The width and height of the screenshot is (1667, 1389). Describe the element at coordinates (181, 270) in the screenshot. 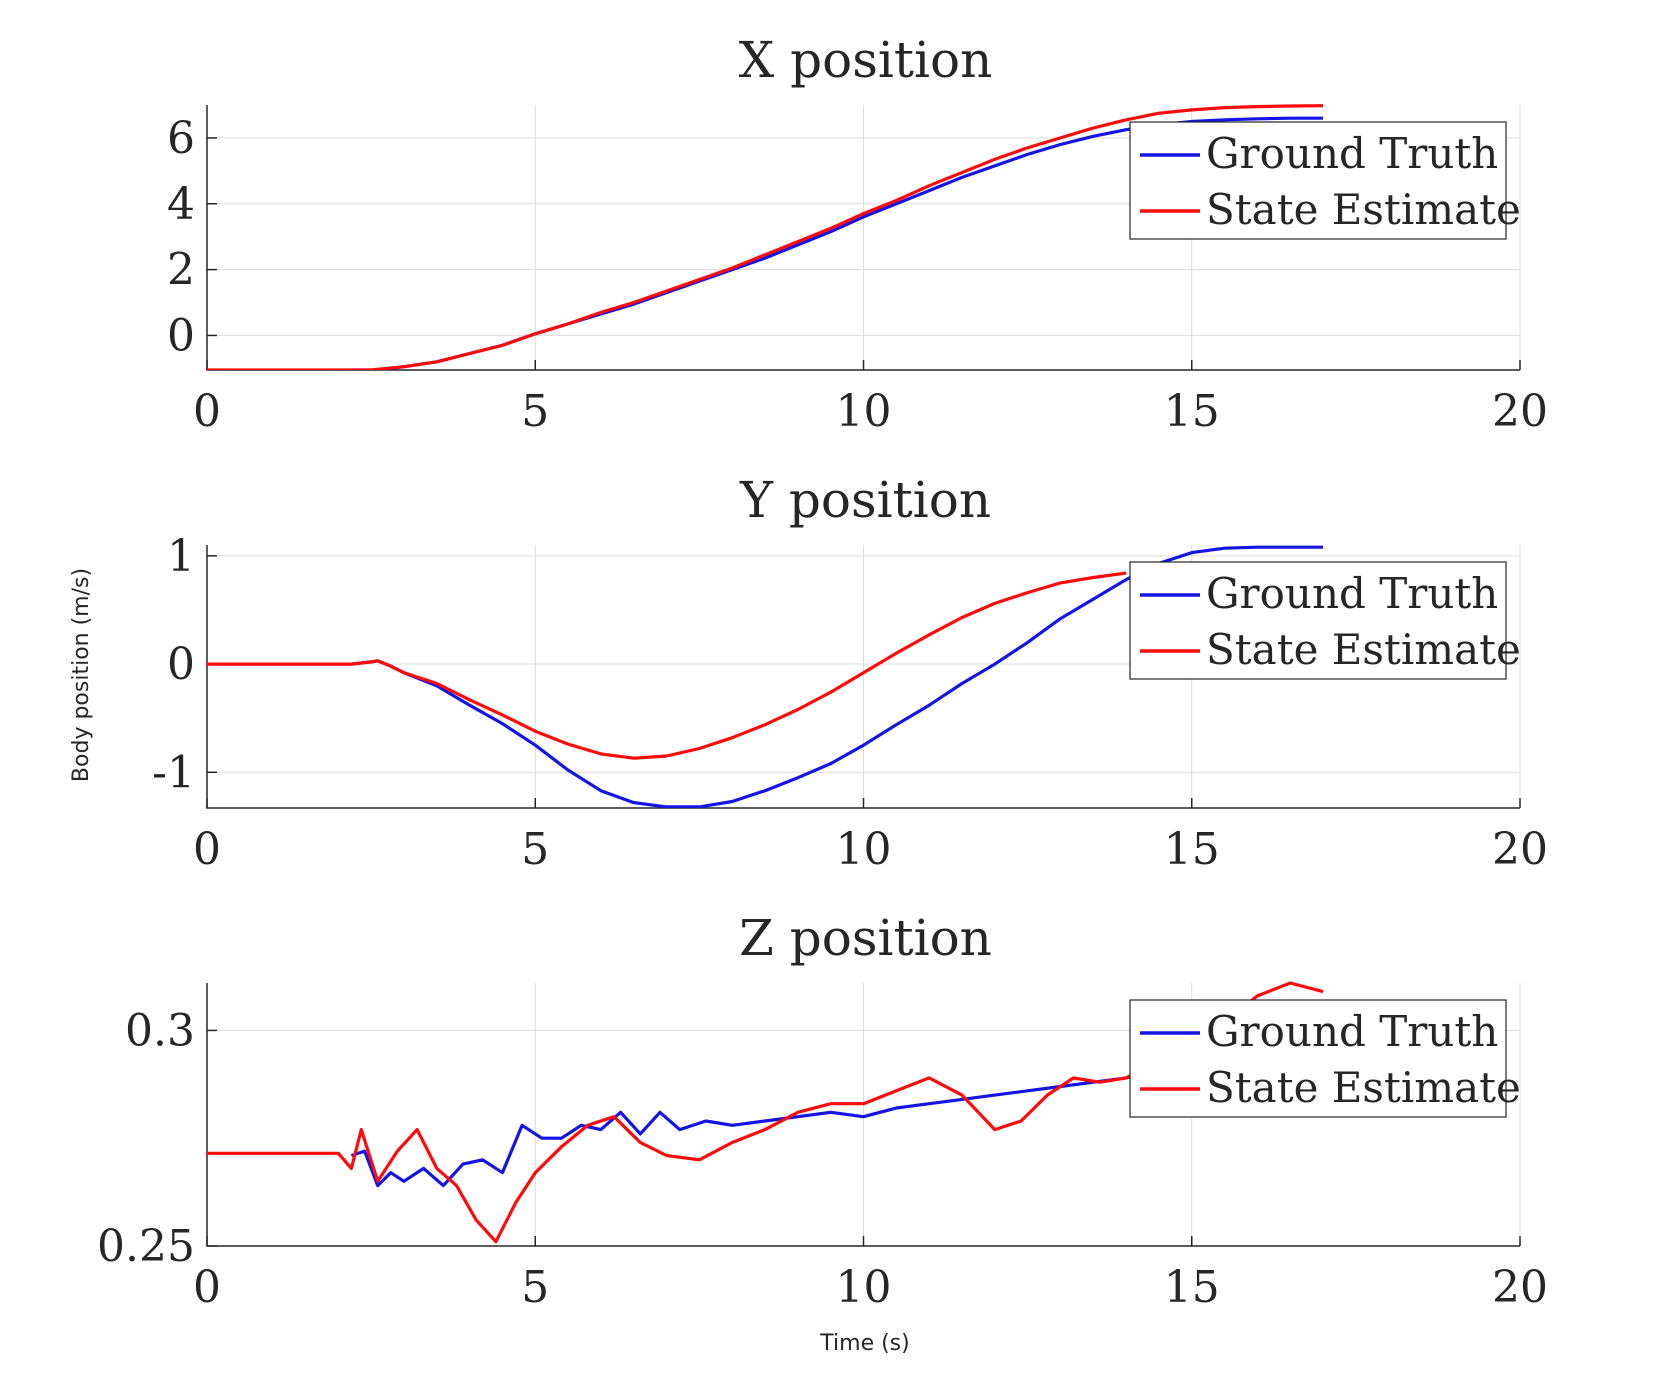

I see `y-tick-label: 2` at that location.